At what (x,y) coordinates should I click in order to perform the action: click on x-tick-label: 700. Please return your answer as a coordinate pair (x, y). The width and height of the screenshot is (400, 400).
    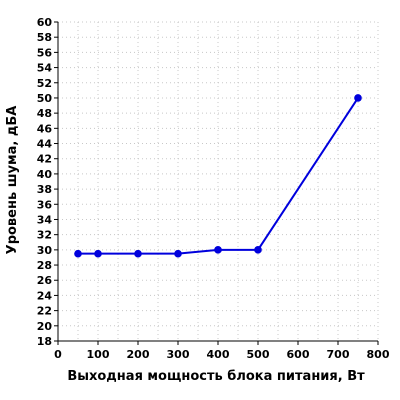
    Looking at the image, I should click on (338, 354).